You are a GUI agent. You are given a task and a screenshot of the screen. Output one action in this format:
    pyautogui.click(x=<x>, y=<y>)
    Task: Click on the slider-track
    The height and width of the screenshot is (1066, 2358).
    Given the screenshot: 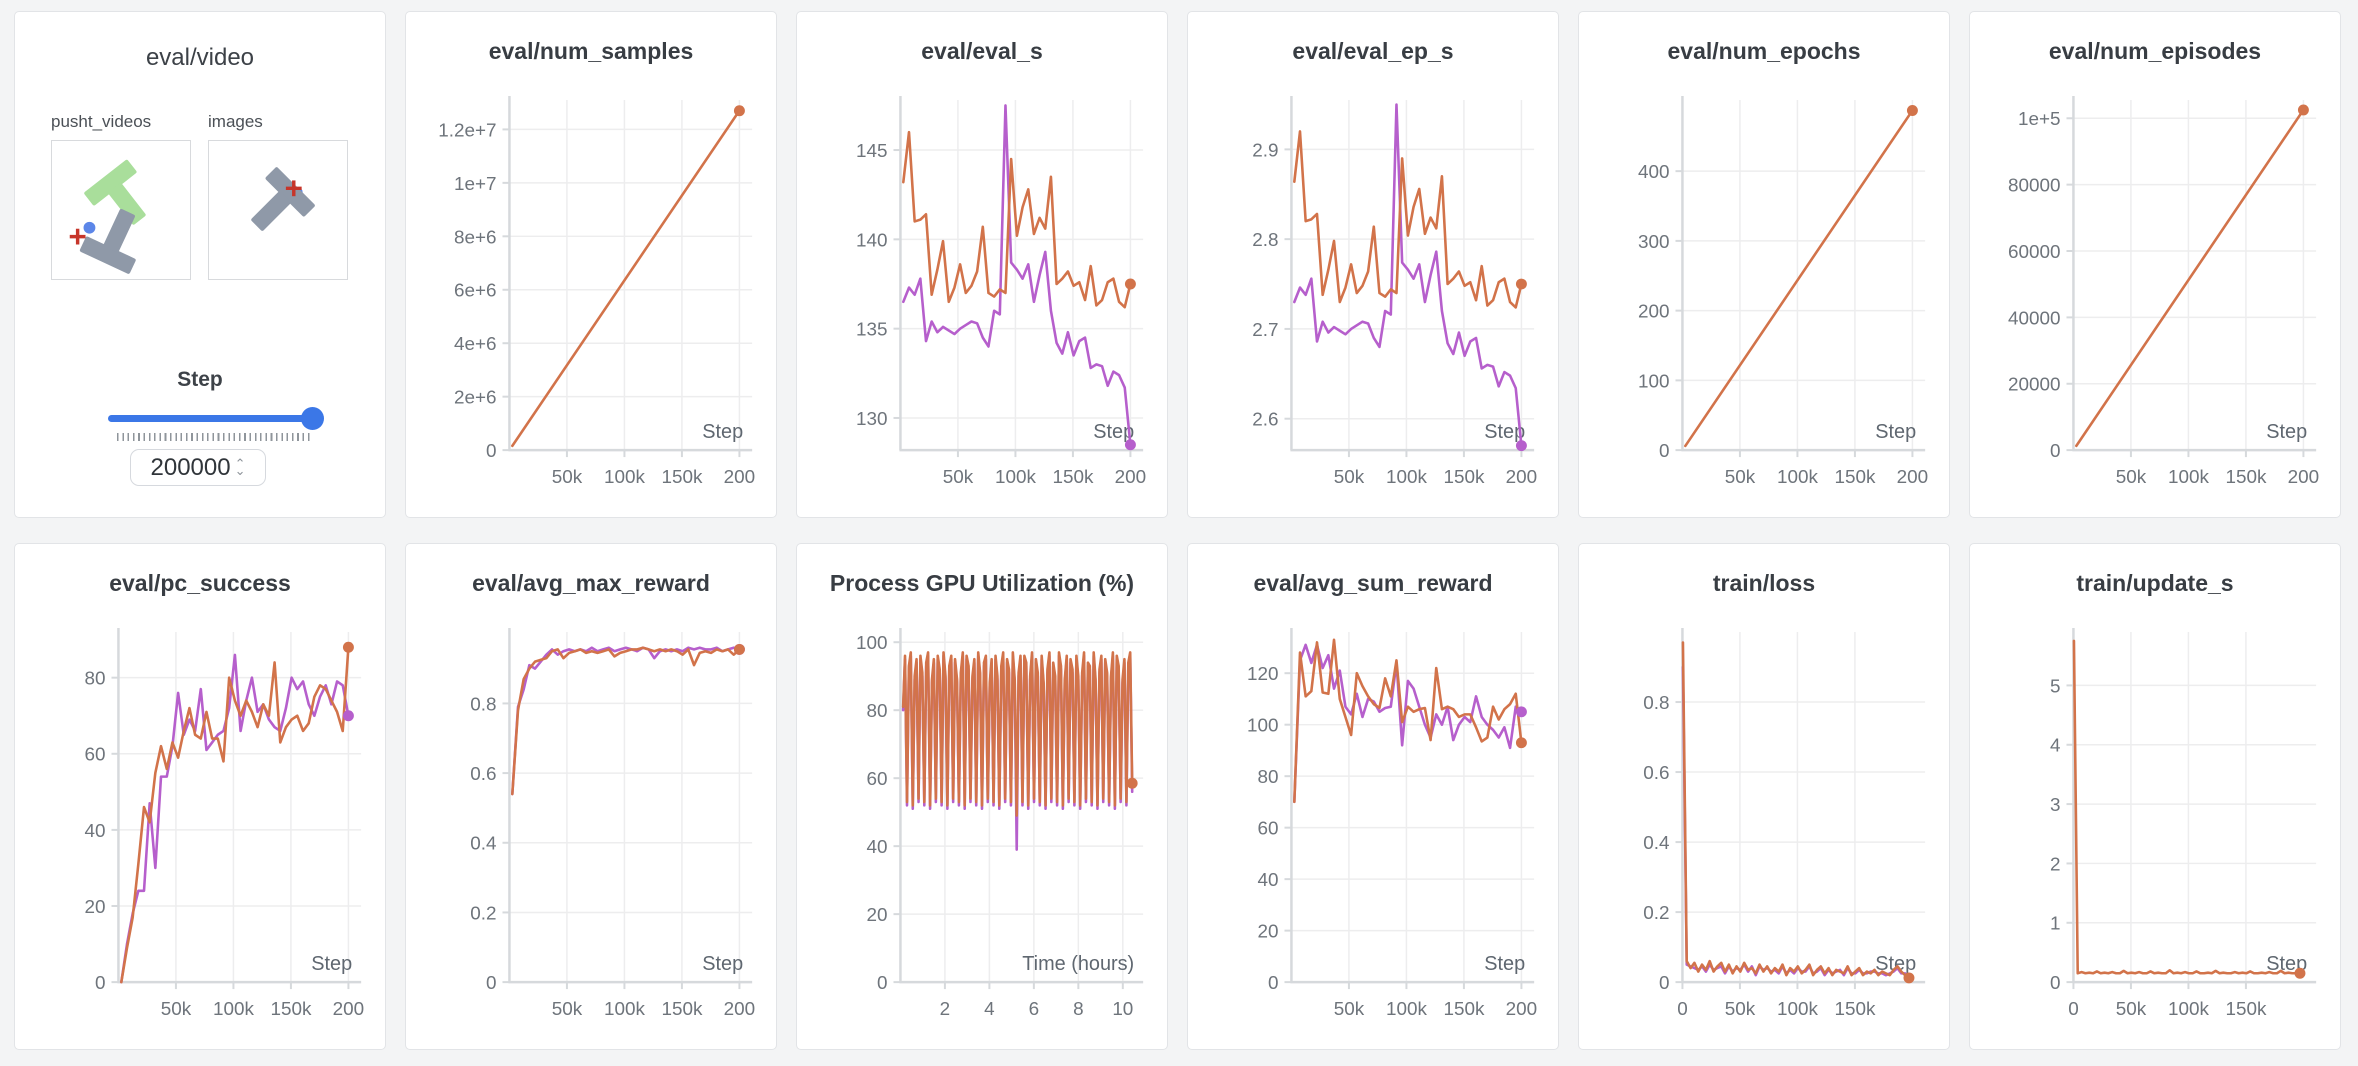 What is the action you would take?
    pyautogui.click(x=214, y=418)
    